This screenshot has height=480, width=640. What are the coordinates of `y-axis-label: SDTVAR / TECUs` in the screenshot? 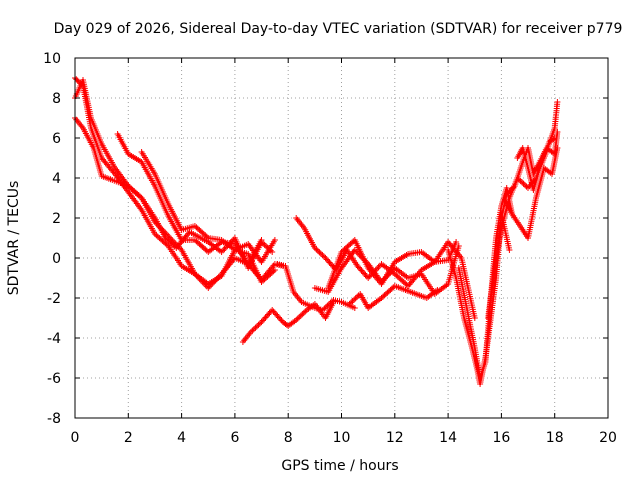 It's located at (14, 238).